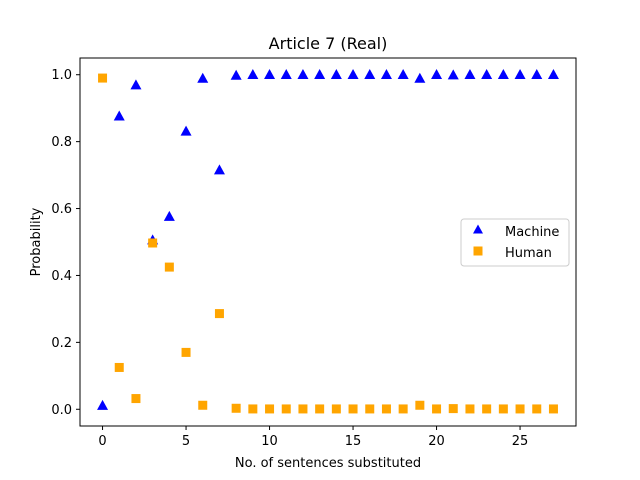  Describe the element at coordinates (436, 441) in the screenshot. I see `x-tick-label: 20` at that location.